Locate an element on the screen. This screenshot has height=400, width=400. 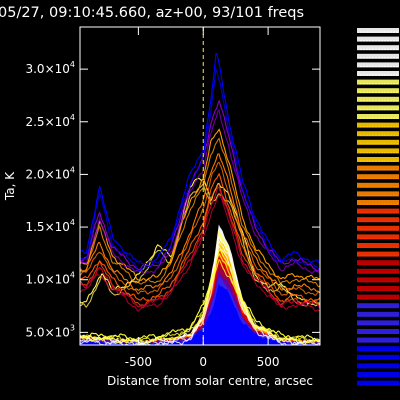
x-tick-label: -500 is located at coordinates (138, 362).